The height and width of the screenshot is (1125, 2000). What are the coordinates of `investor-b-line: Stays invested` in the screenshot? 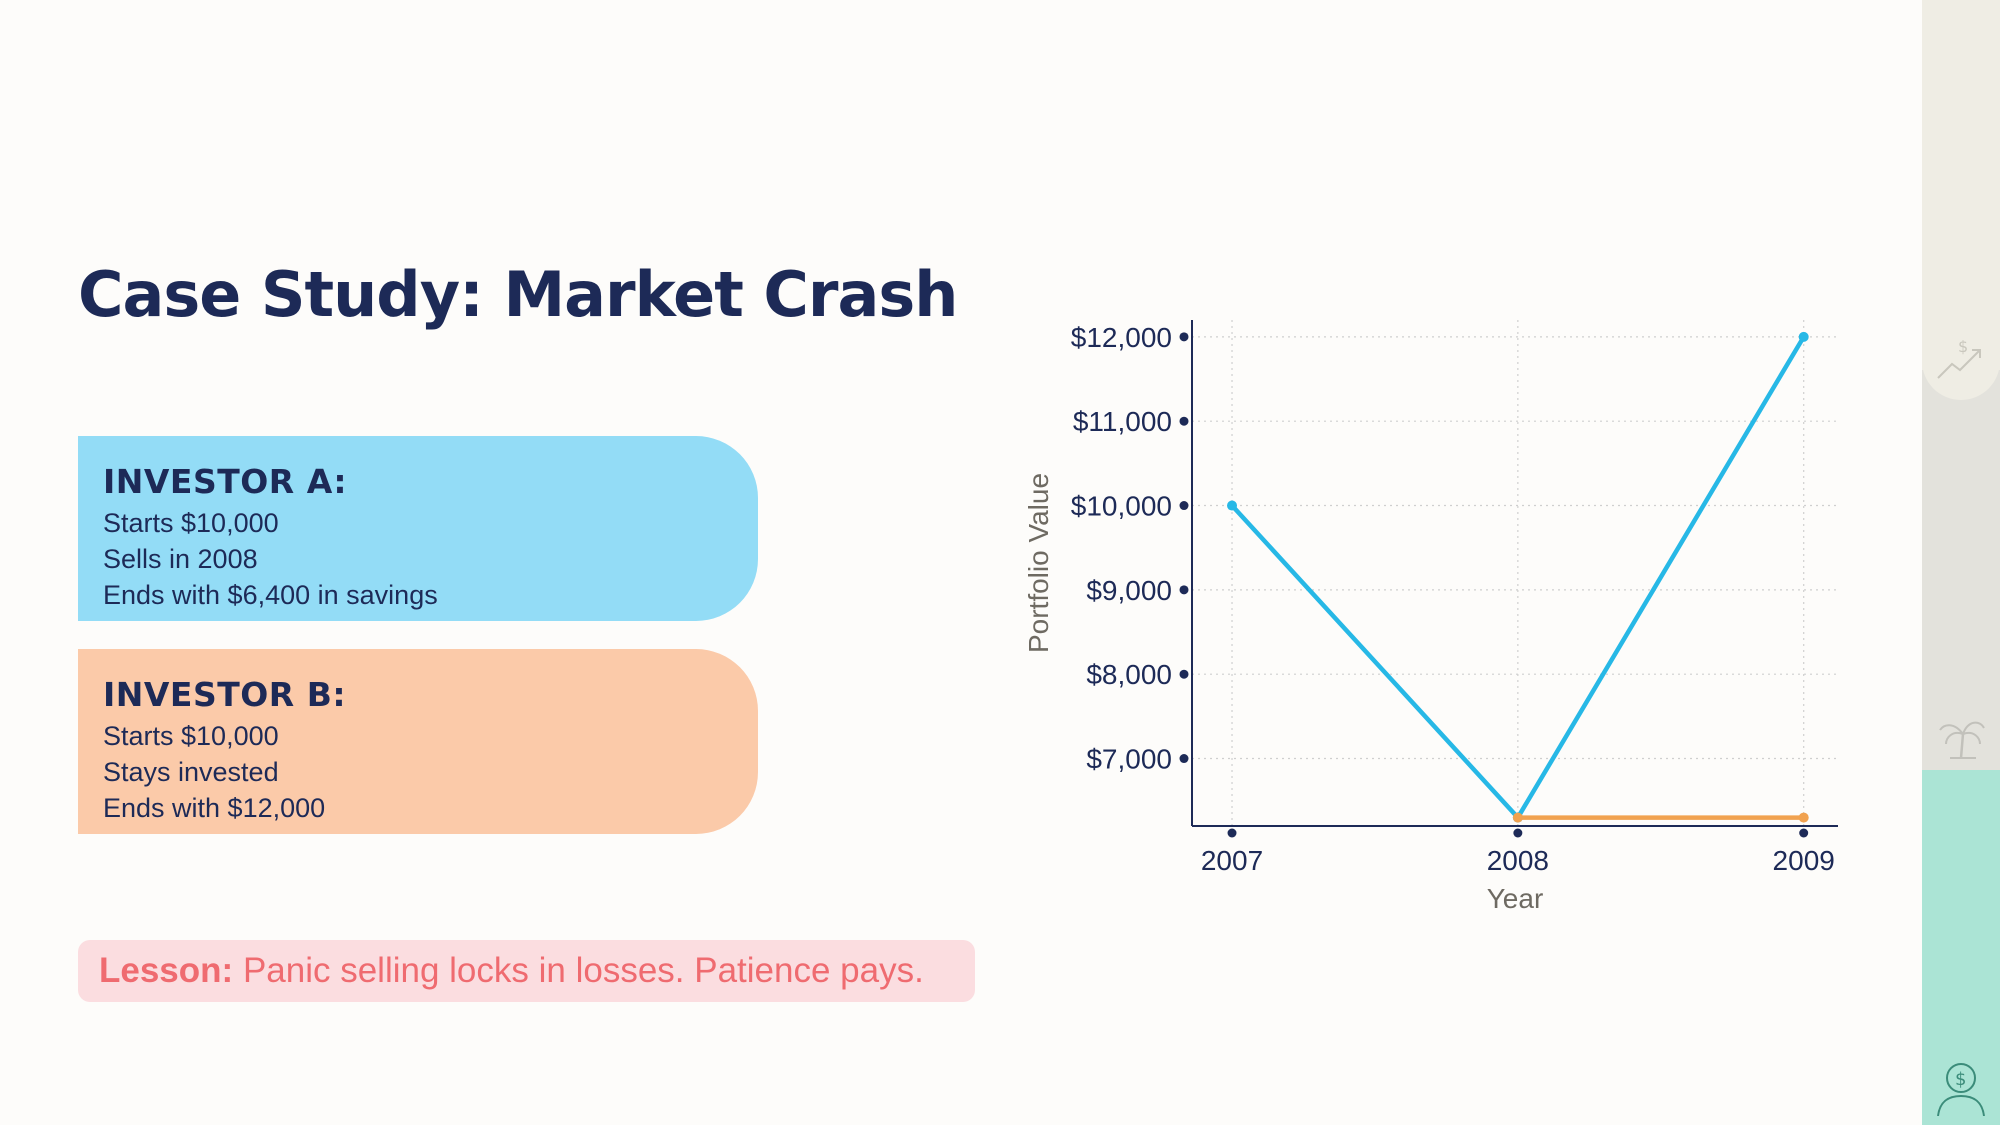 It's located at (191, 772).